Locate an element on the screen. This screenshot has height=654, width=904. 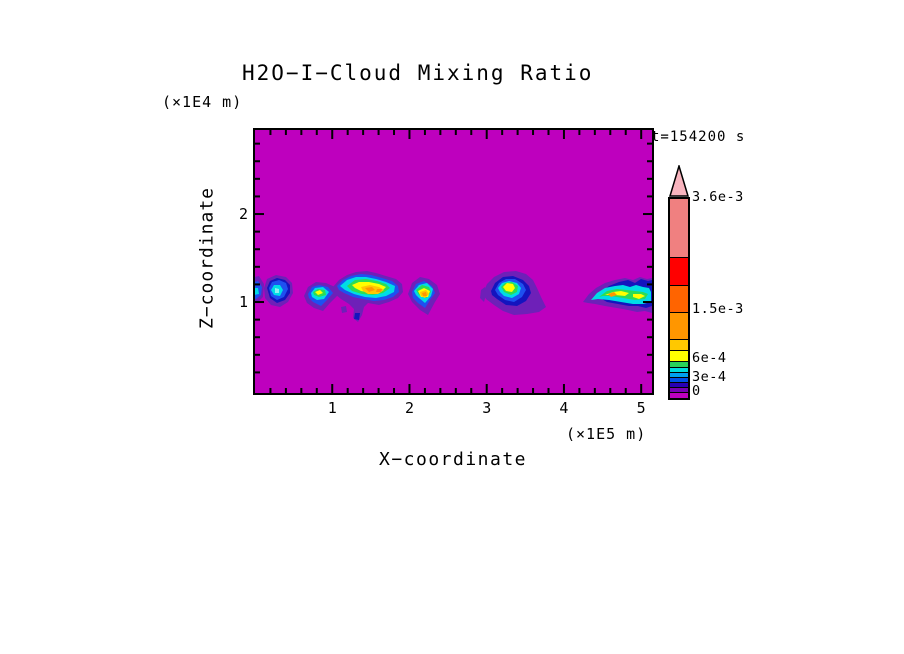
x-tick-label: 1 is located at coordinates (332, 408).